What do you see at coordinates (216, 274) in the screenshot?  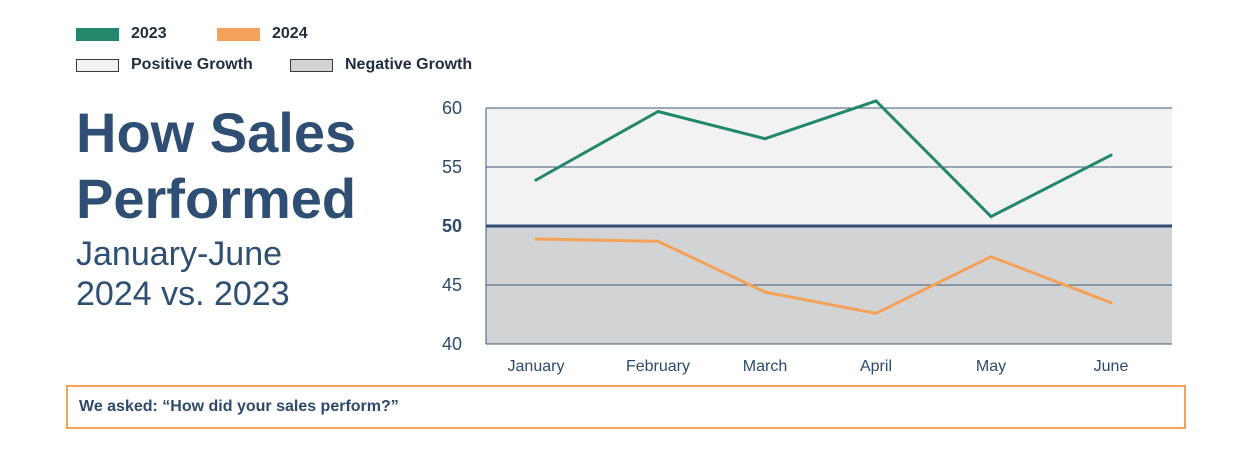 I see `page-subtitle: January-June 2024 vs. 2023` at bounding box center [216, 274].